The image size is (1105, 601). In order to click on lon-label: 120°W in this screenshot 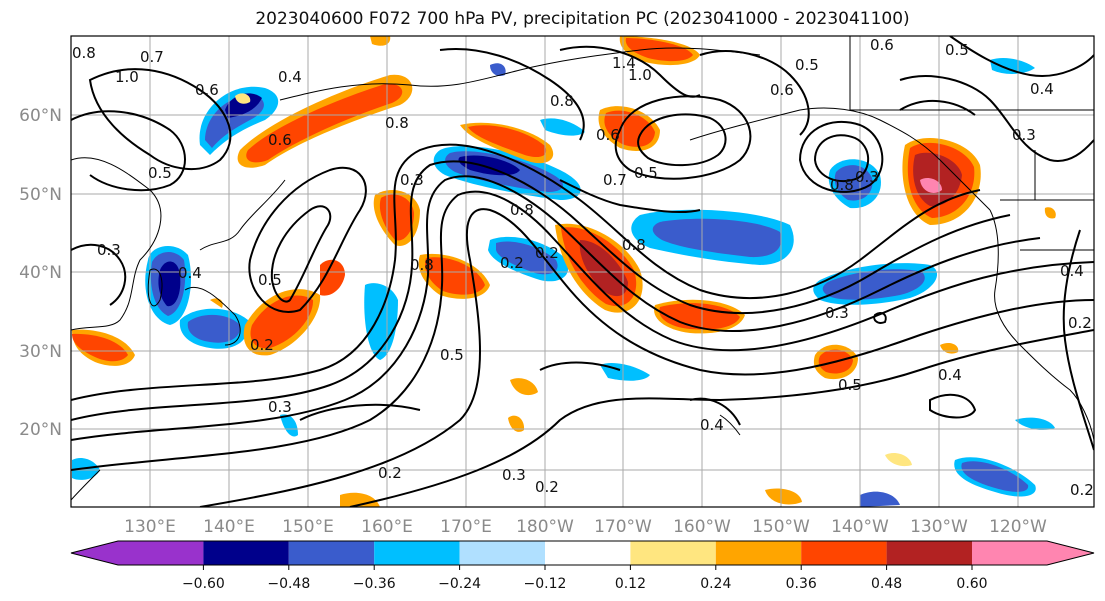, I will do `click(1018, 527)`.